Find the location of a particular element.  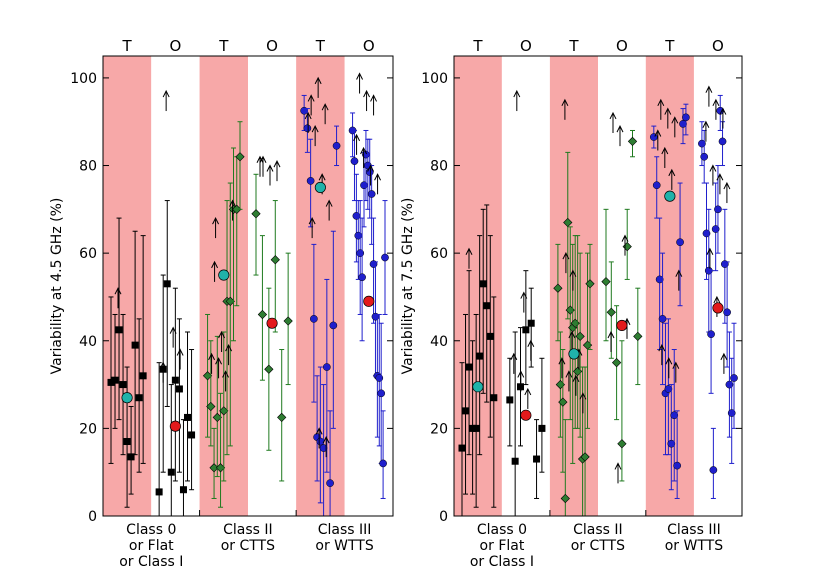

group-label: or CTTS is located at coordinates (598, 546).